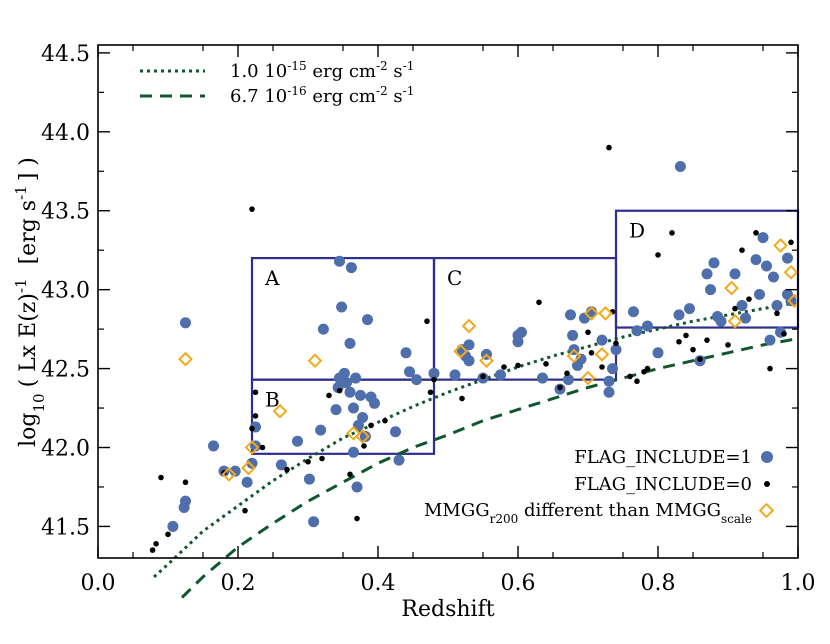 The image size is (830, 644). What do you see at coordinates (798, 583) in the screenshot?
I see `x-tick-label: 1.0` at bounding box center [798, 583].